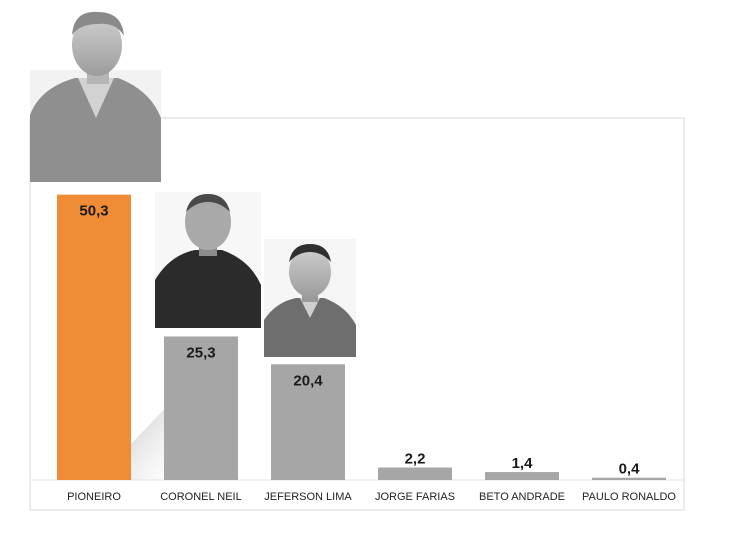 The width and height of the screenshot is (736, 549). I want to click on candidate-photo-pioneiro, so click(95, 96).